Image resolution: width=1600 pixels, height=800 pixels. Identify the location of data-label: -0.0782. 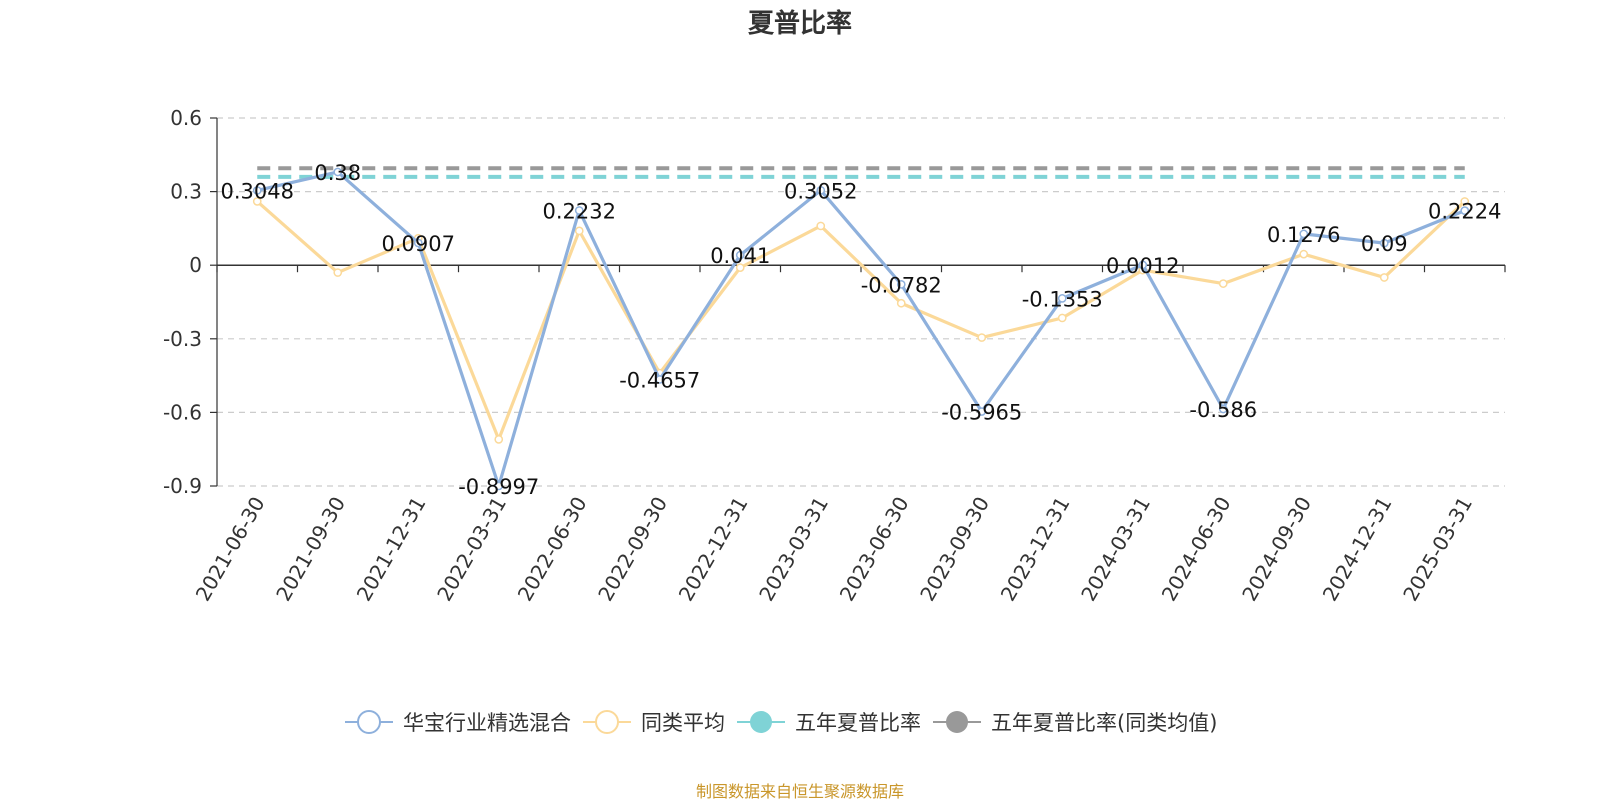
(901, 285).